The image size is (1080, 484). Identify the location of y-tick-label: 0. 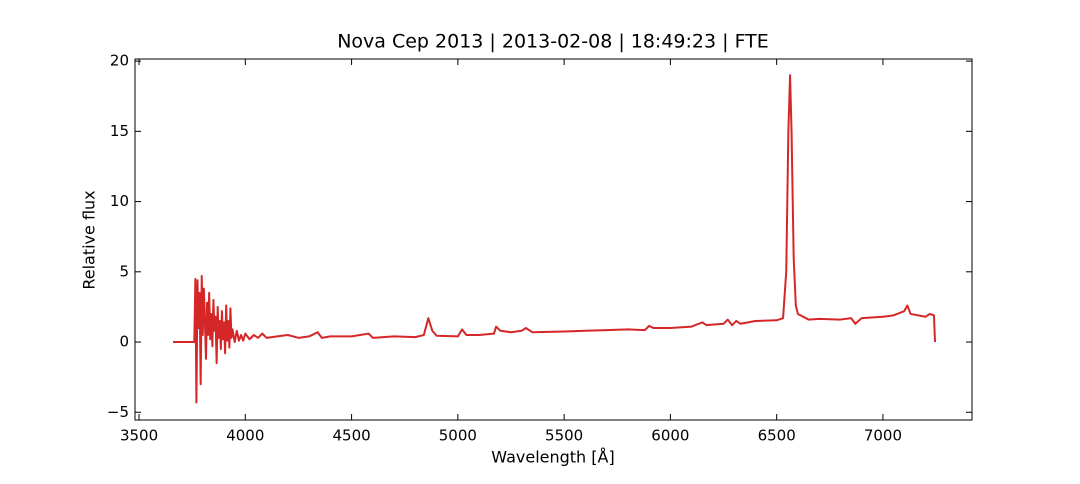
(124, 342).